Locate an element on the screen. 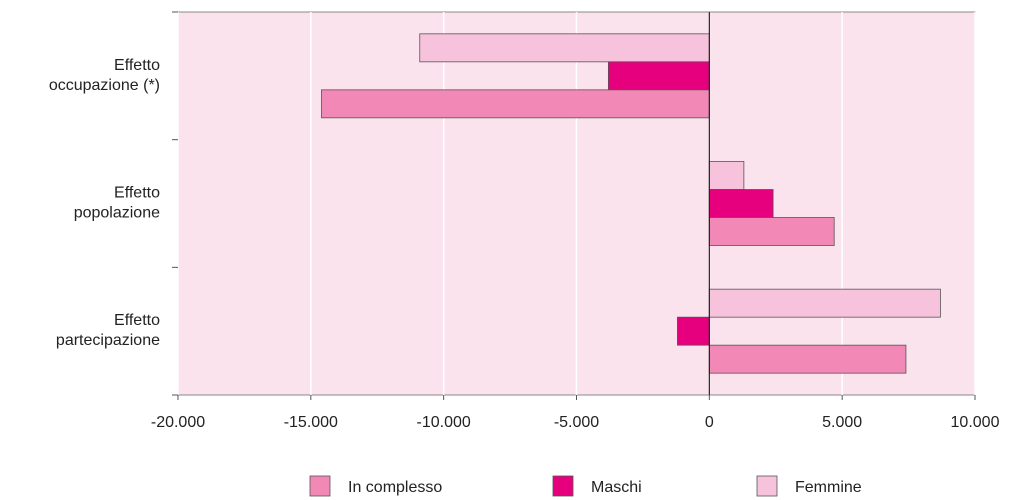  y-tick-label: Effetto occupazione (*) is located at coordinates (104, 75).